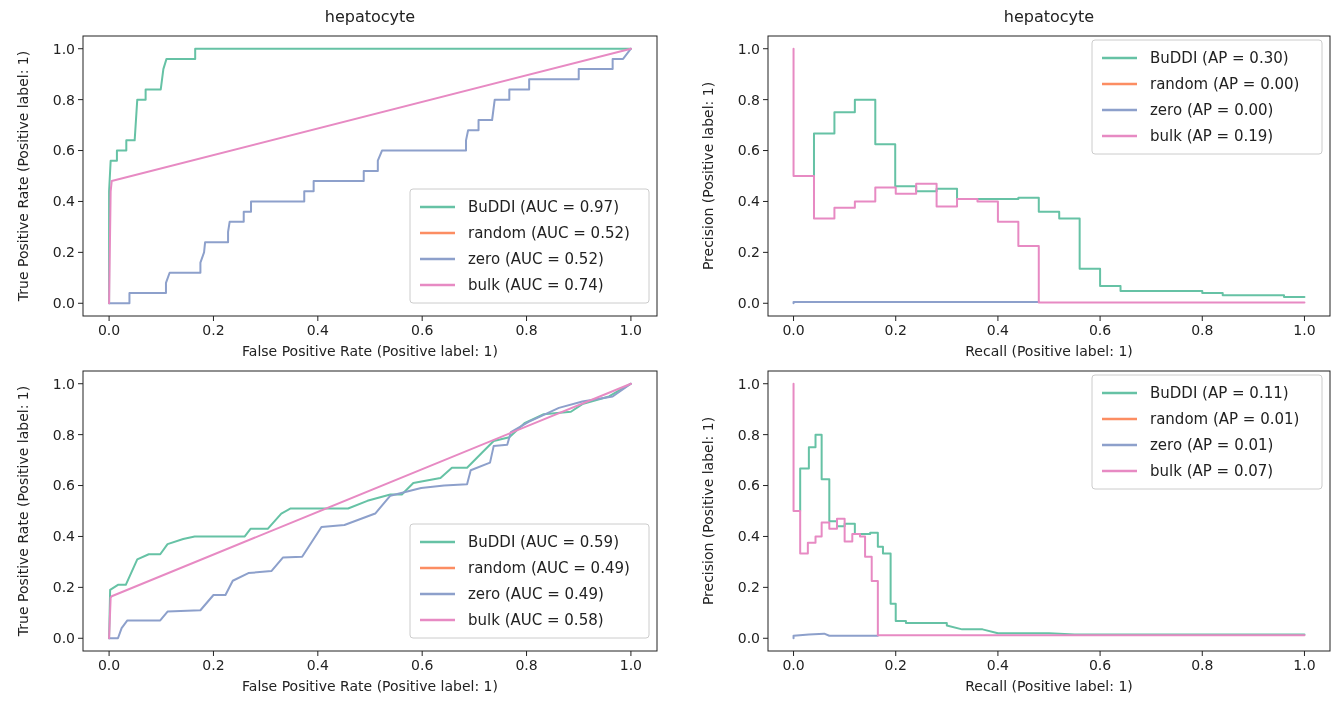 The width and height of the screenshot is (1339, 712). What do you see at coordinates (536, 620) in the screenshot?
I see `legend-label: bulk (AUC = 0.58)` at bounding box center [536, 620].